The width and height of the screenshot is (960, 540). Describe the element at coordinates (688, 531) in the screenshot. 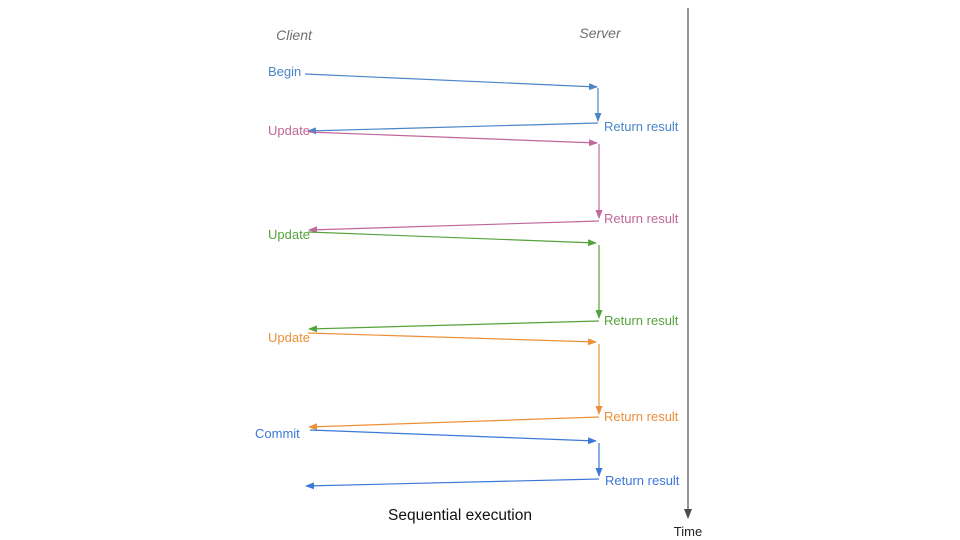

I see `time-axis-label: Time` at that location.